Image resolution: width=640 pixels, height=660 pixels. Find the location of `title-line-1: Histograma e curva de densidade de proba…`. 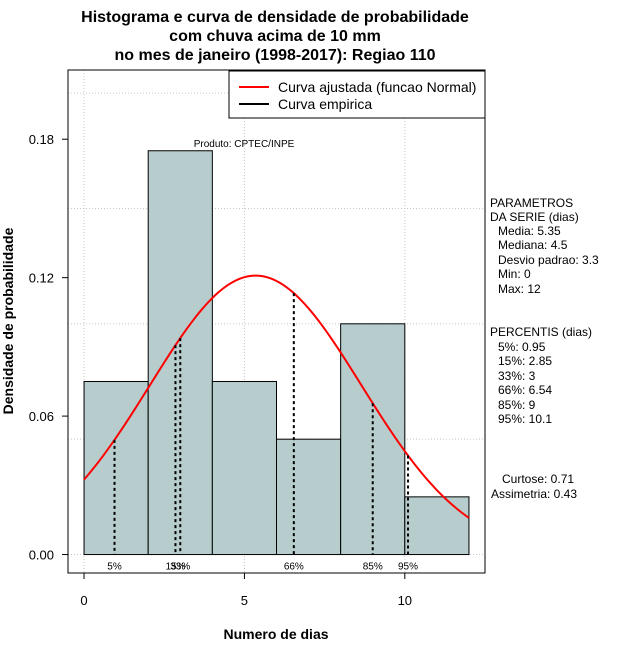

title-line-1: Histograma e curva de densidade de proba… is located at coordinates (275, 17).